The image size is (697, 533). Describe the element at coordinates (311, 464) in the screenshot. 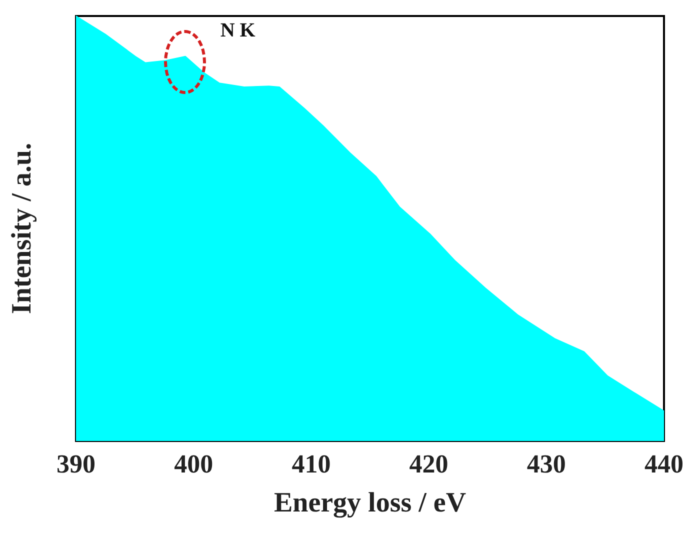

I see `x-tick-label: 410` at that location.